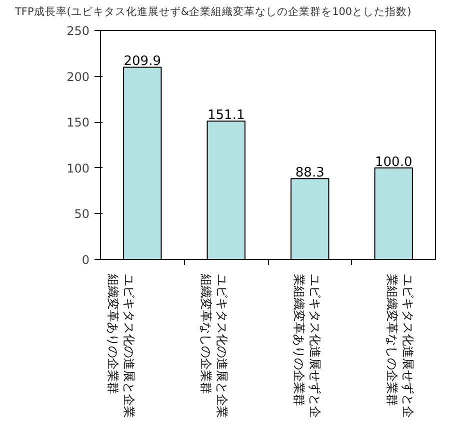  Describe the element at coordinates (121, 347) in the screenshot. I see `x-tick-label: ユビキタス化の進展と企業組織変革ありの企業群` at that location.